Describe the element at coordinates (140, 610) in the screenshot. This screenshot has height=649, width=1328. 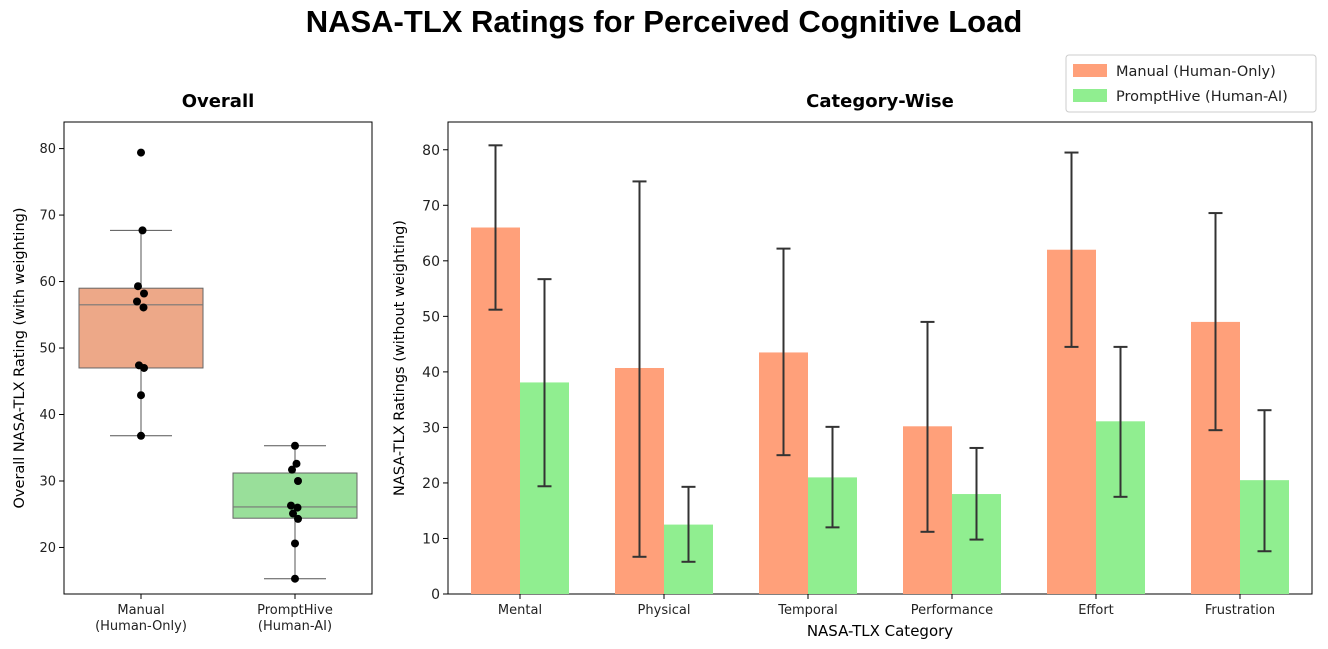
I see `x-tick-label-line1: Manual` at that location.